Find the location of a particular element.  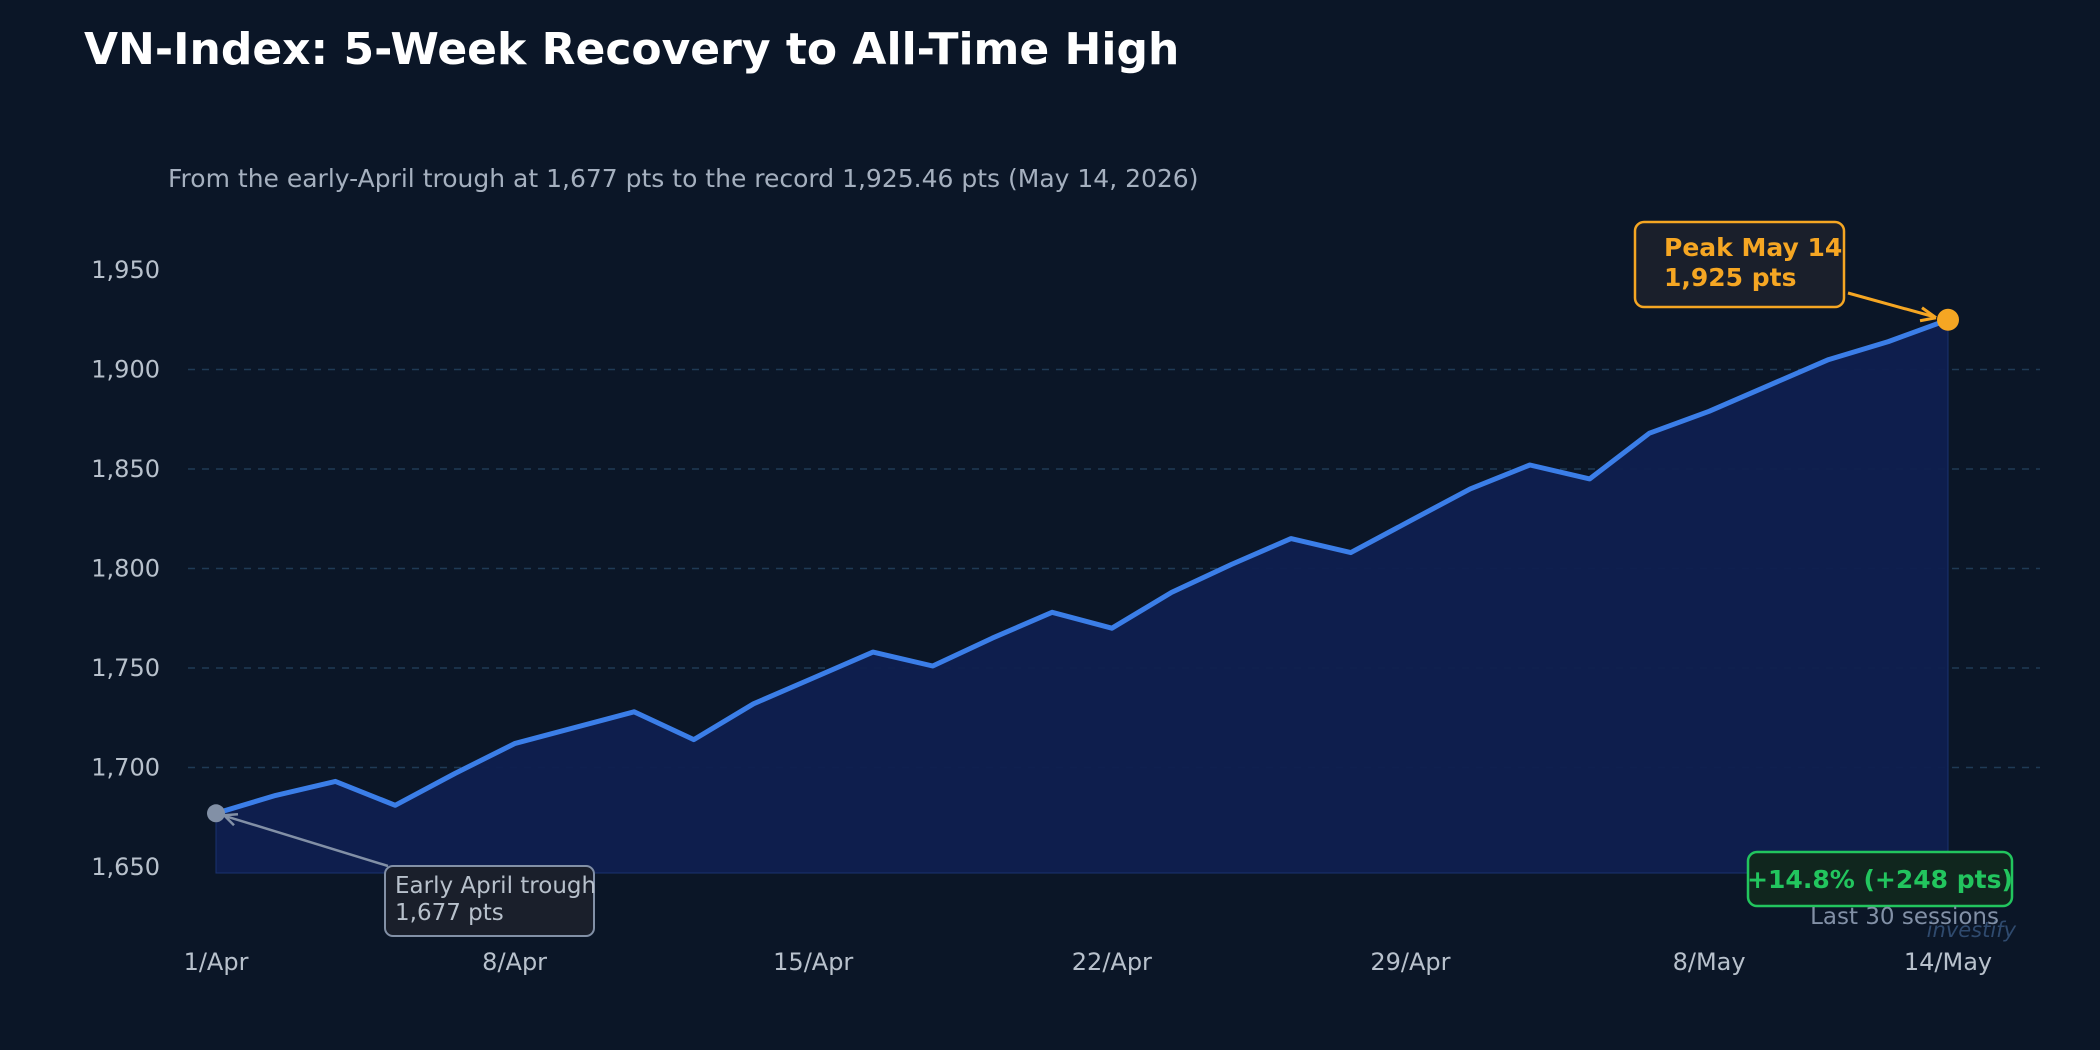

peak-arrow-line is located at coordinates (1891, 305).